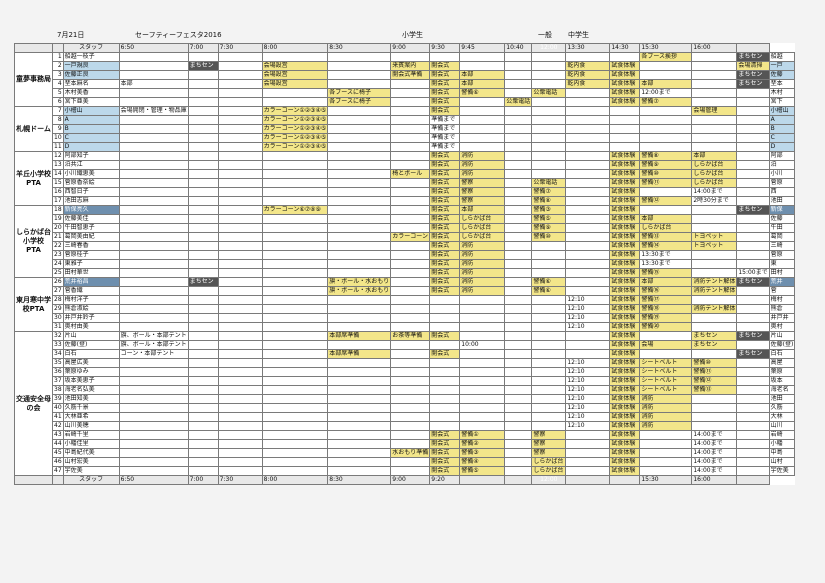 The height and width of the screenshot is (583, 825). Describe the element at coordinates (91, 93) in the screenshot. I see `staff-name: 木村美香` at that location.